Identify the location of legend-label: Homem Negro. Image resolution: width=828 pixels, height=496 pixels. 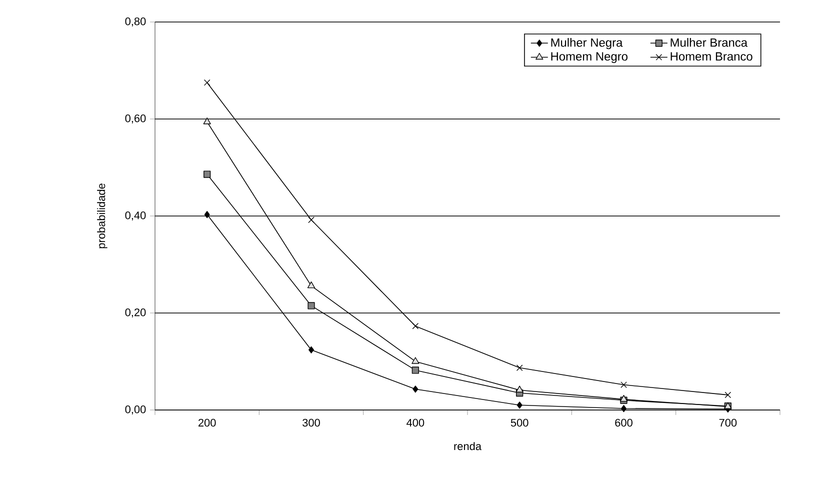
(589, 58).